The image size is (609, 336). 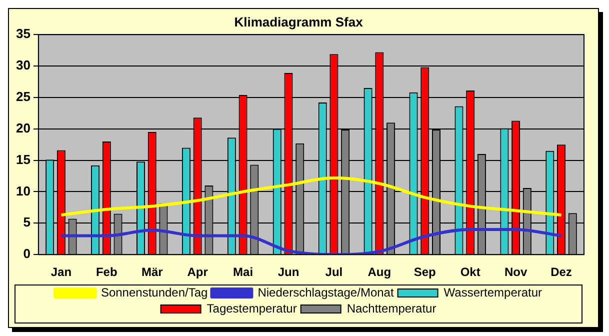 What do you see at coordinates (152, 272) in the screenshot?
I see `x-tick-label: Mär` at bounding box center [152, 272].